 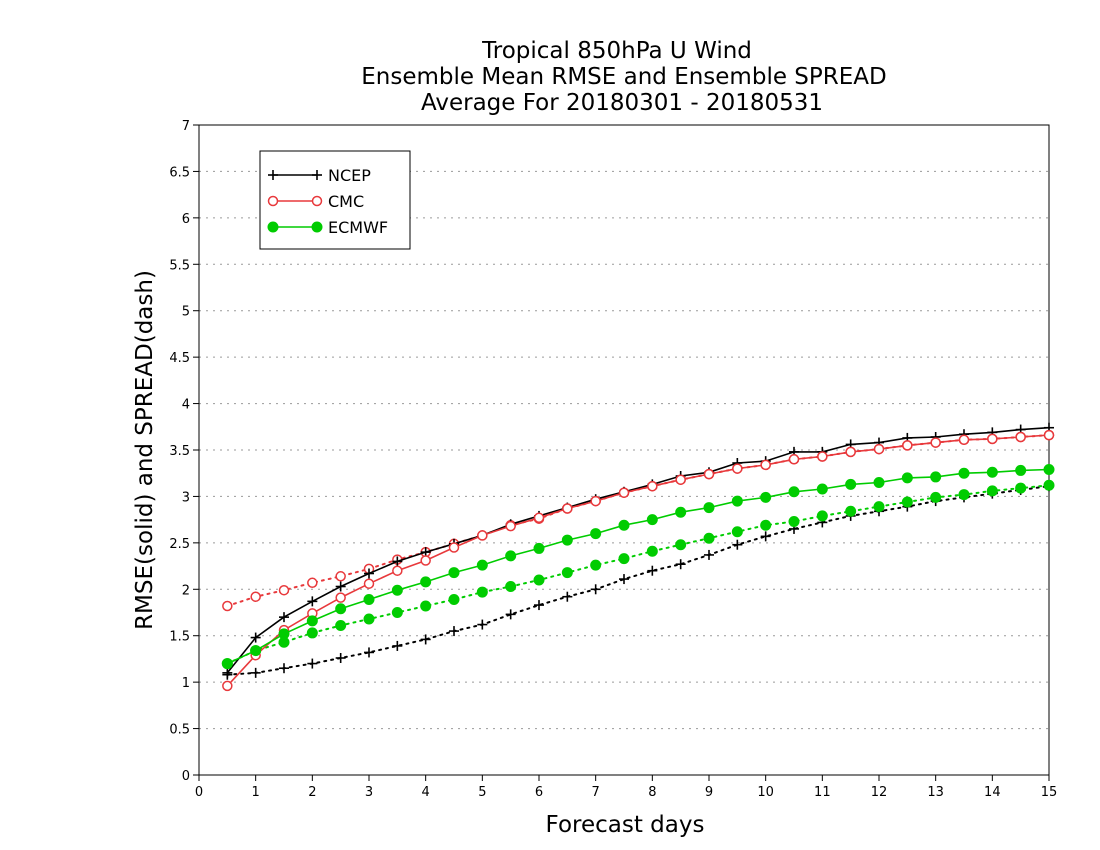 What do you see at coordinates (822, 792) in the screenshot?
I see `x-tick-label-11: 11` at bounding box center [822, 792].